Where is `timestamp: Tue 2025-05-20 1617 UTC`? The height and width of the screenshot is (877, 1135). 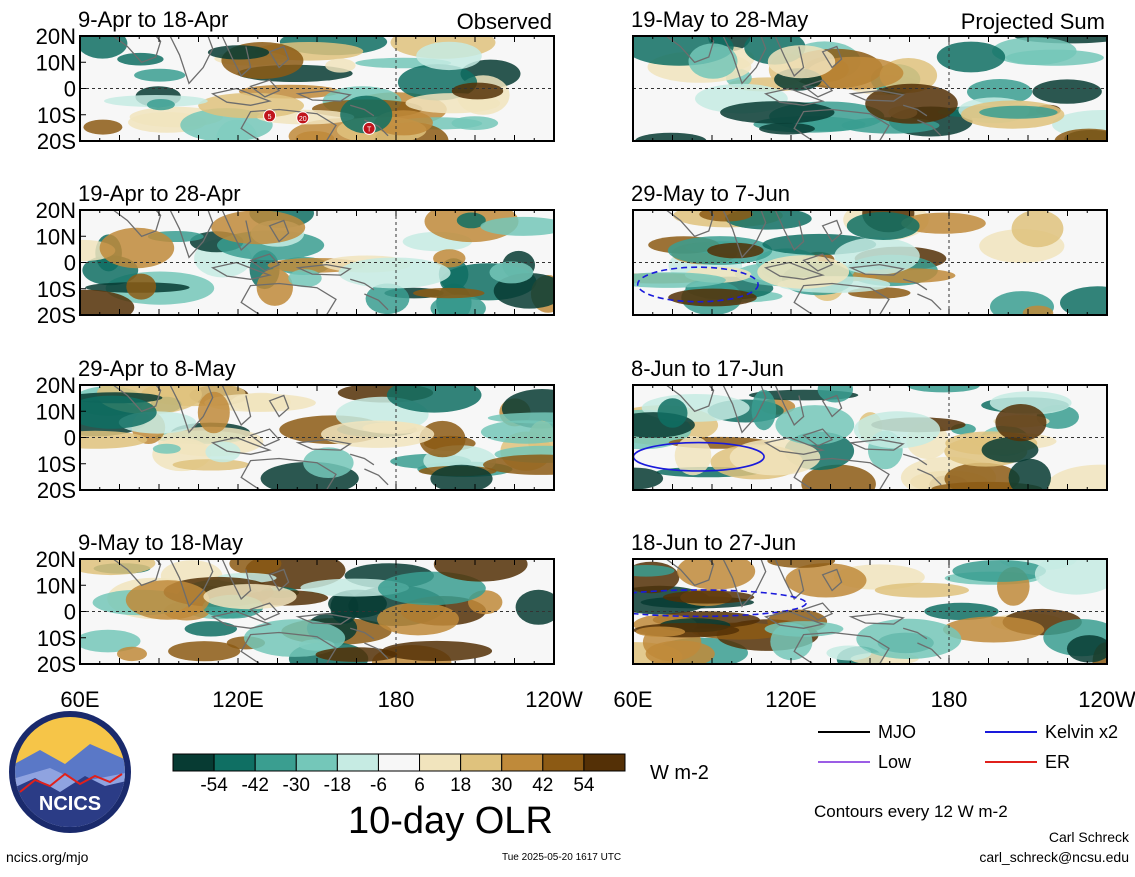
timestamp: Tue 2025-05-20 1617 UTC is located at coordinates (561, 857).